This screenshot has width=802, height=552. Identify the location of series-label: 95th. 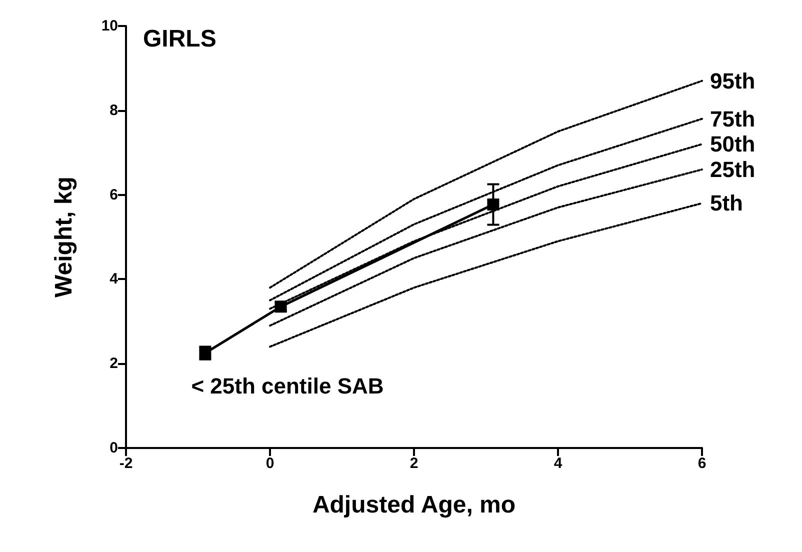
(733, 81).